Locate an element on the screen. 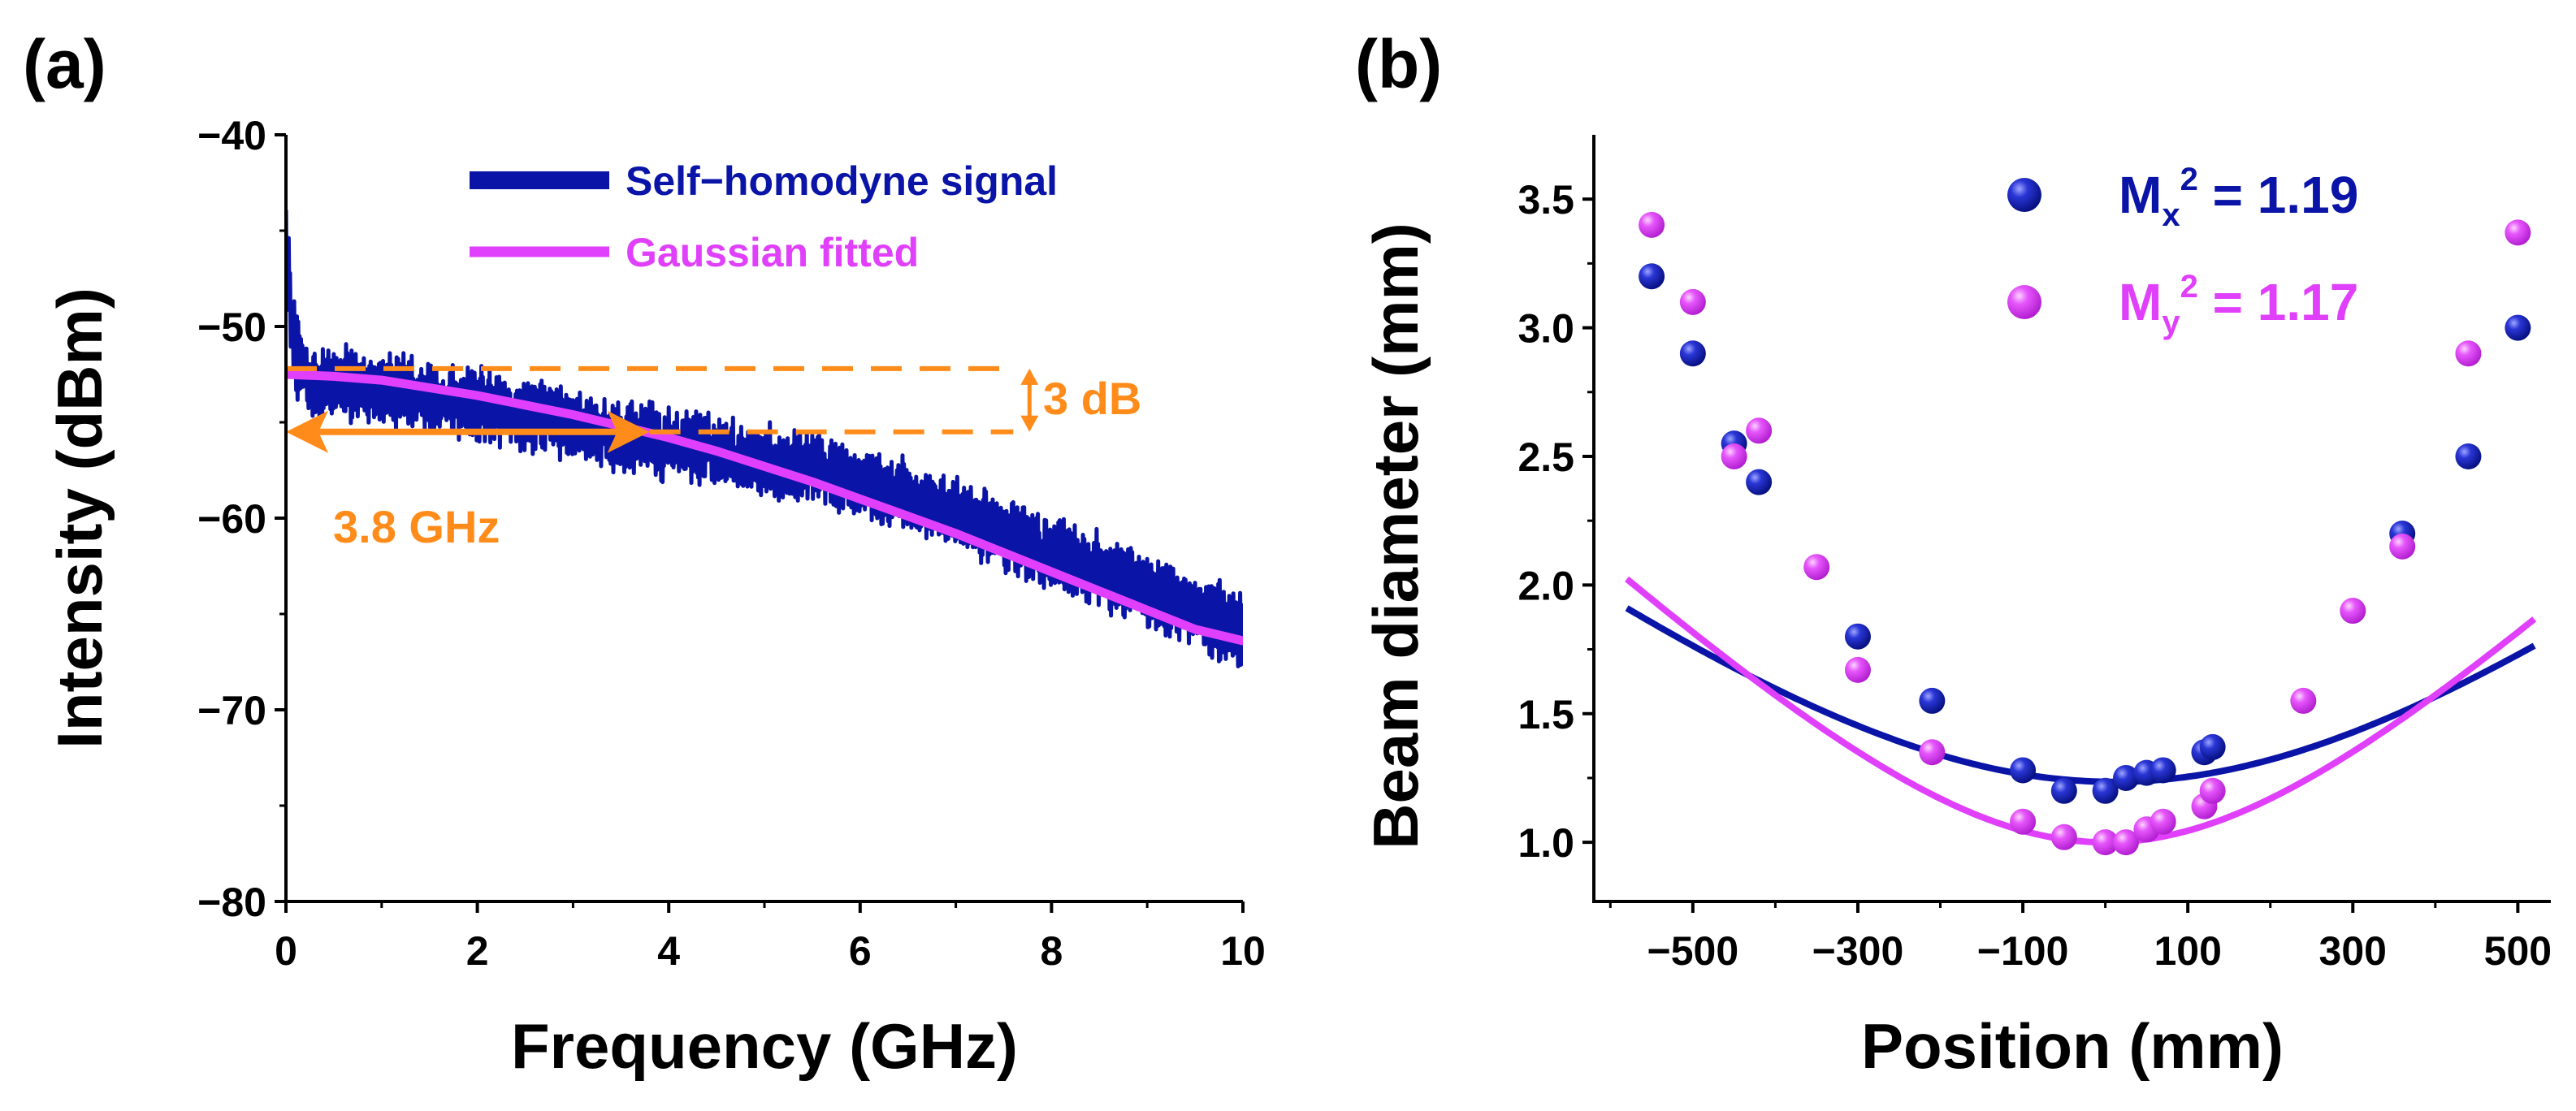 The width and height of the screenshot is (2576, 1111). x-tick-label: 10 is located at coordinates (1243, 951).